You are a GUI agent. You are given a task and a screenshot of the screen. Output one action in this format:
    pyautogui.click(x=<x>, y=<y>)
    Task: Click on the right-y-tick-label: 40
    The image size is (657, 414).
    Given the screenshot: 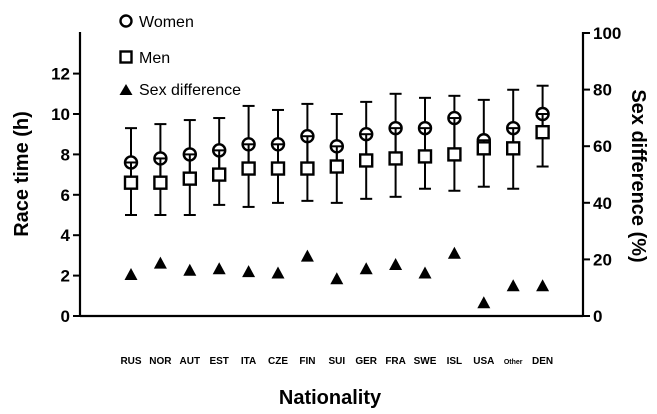 What is the action you would take?
    pyautogui.click(x=602, y=203)
    